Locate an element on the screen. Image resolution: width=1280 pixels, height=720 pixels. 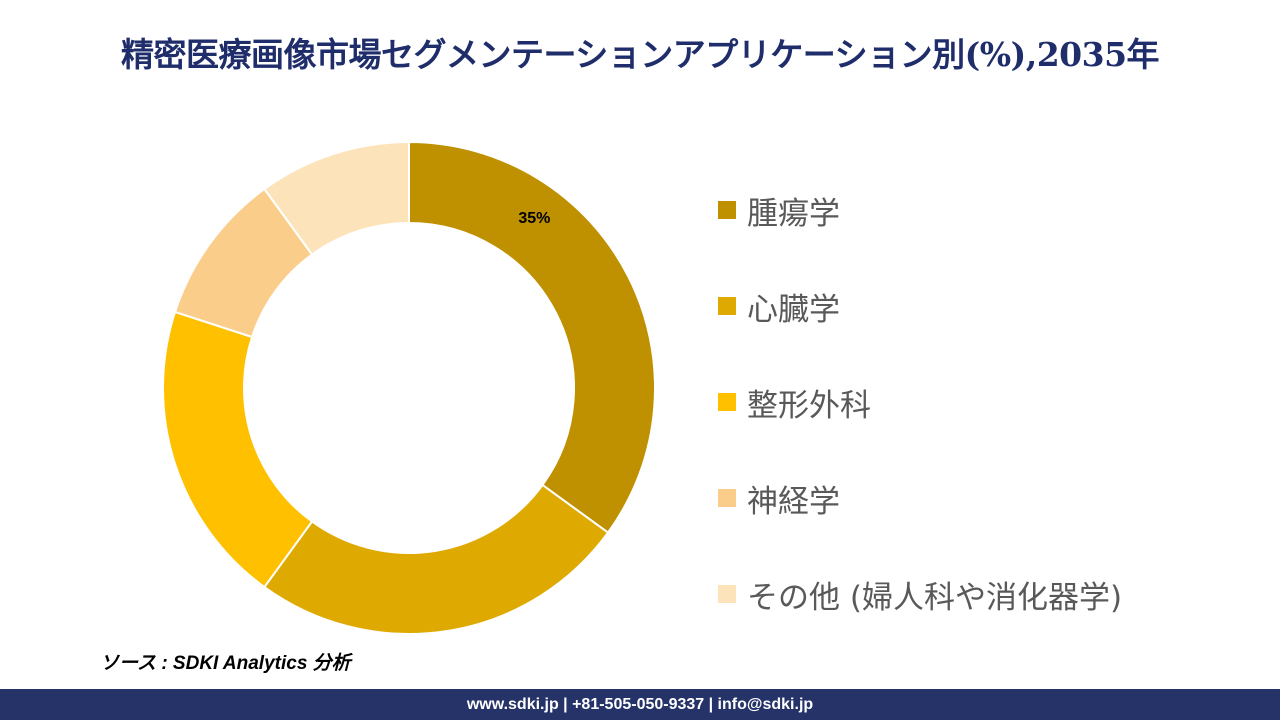
data-label-0: 35% is located at coordinates (534, 218).